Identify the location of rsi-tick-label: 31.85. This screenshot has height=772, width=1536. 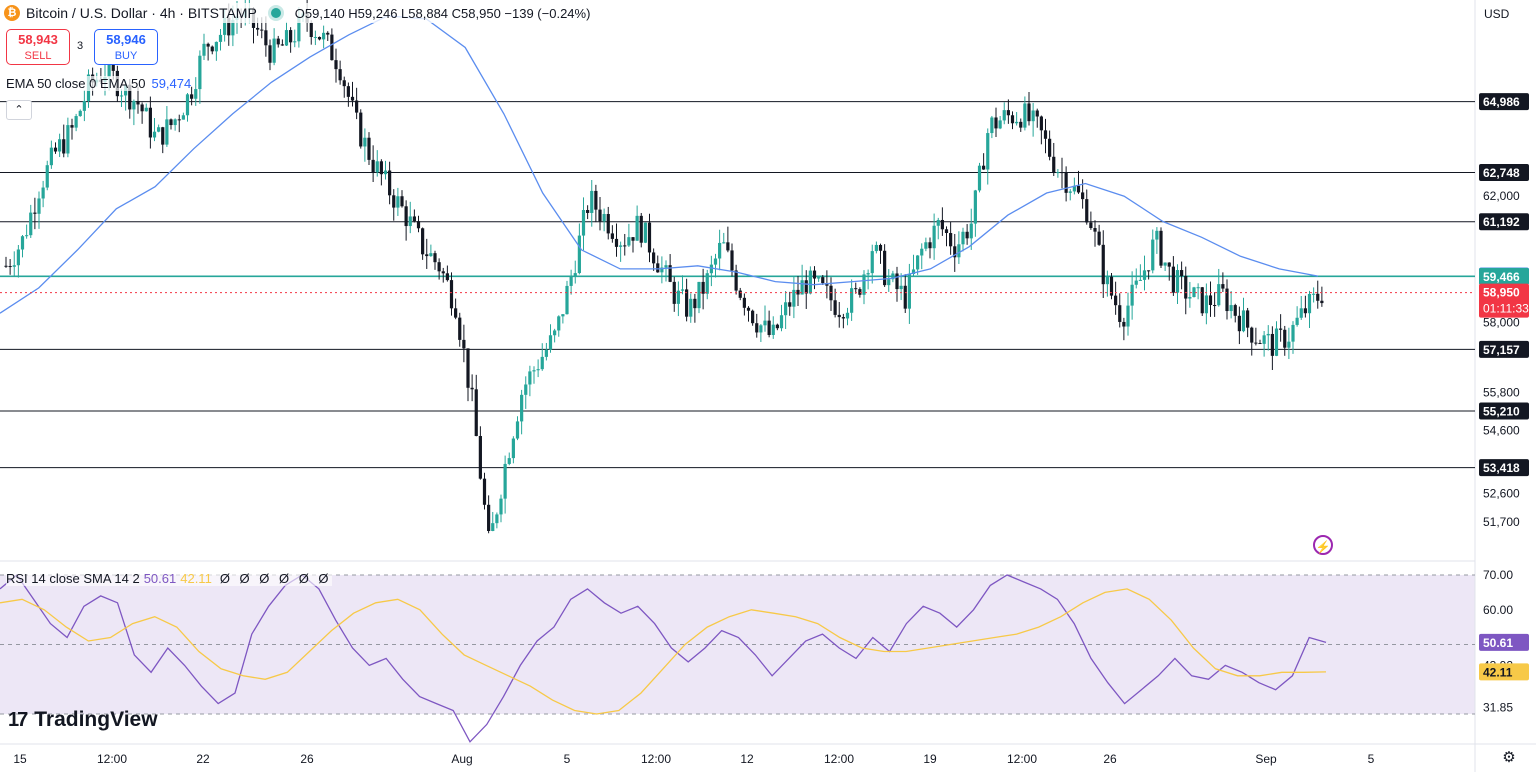
(1498, 708).